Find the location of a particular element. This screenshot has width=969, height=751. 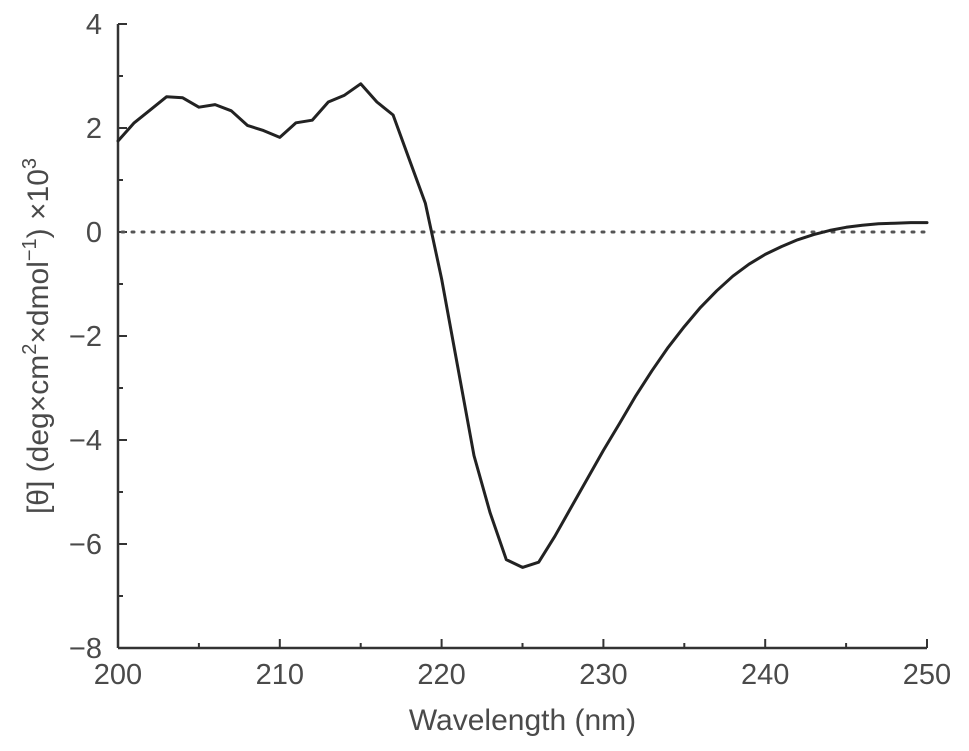

y-tick-label: −8 is located at coordinates (85, 649).